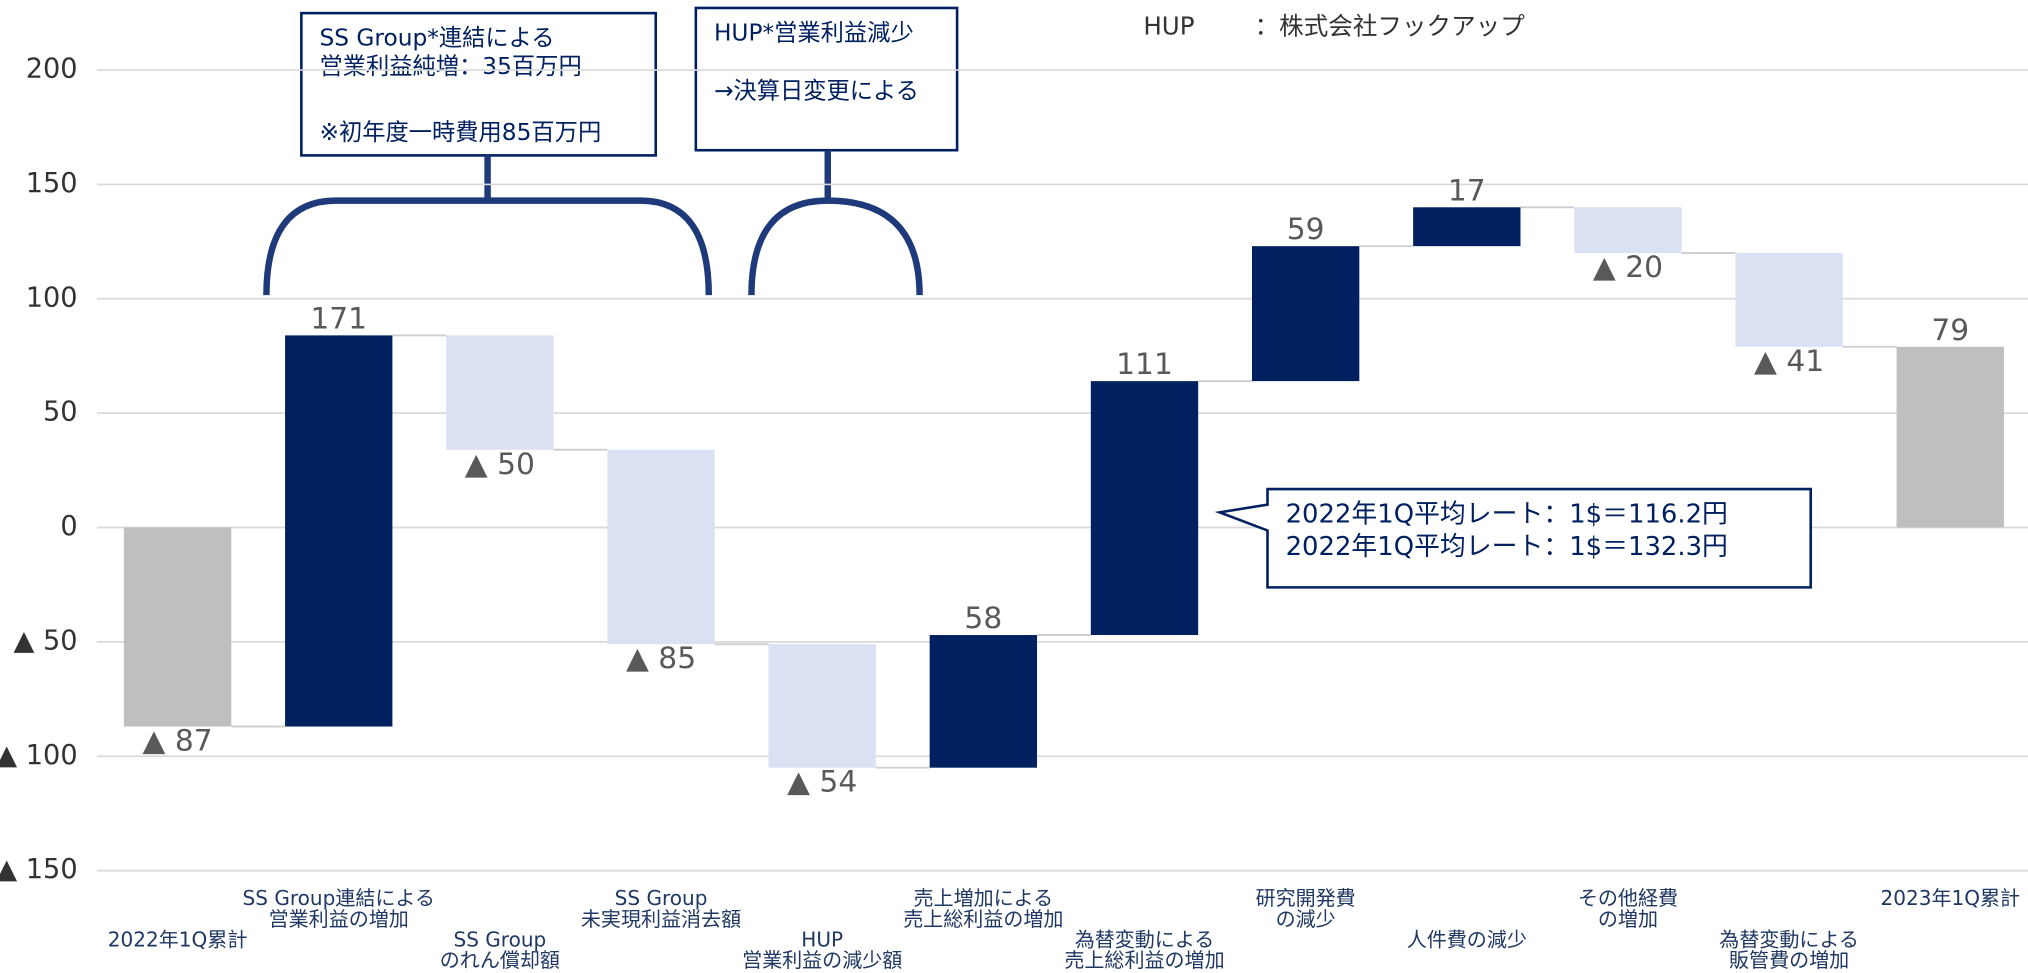 Image resolution: width=2028 pixels, height=973 pixels. I want to click on annotation-text: 営業利益純増：35百万円, so click(450, 66).